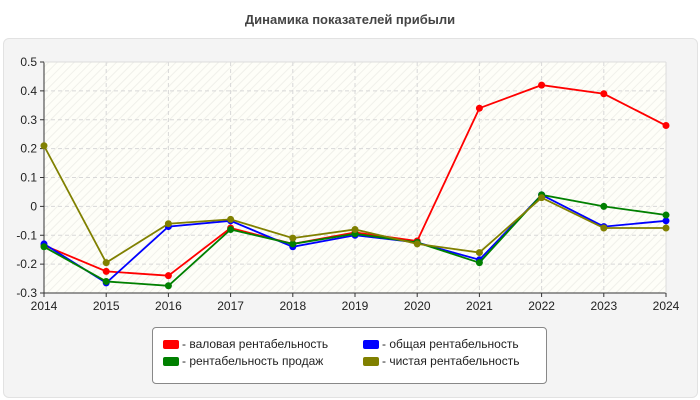  What do you see at coordinates (603, 306) in the screenshot?
I see `x-tick-label: 2023` at bounding box center [603, 306].